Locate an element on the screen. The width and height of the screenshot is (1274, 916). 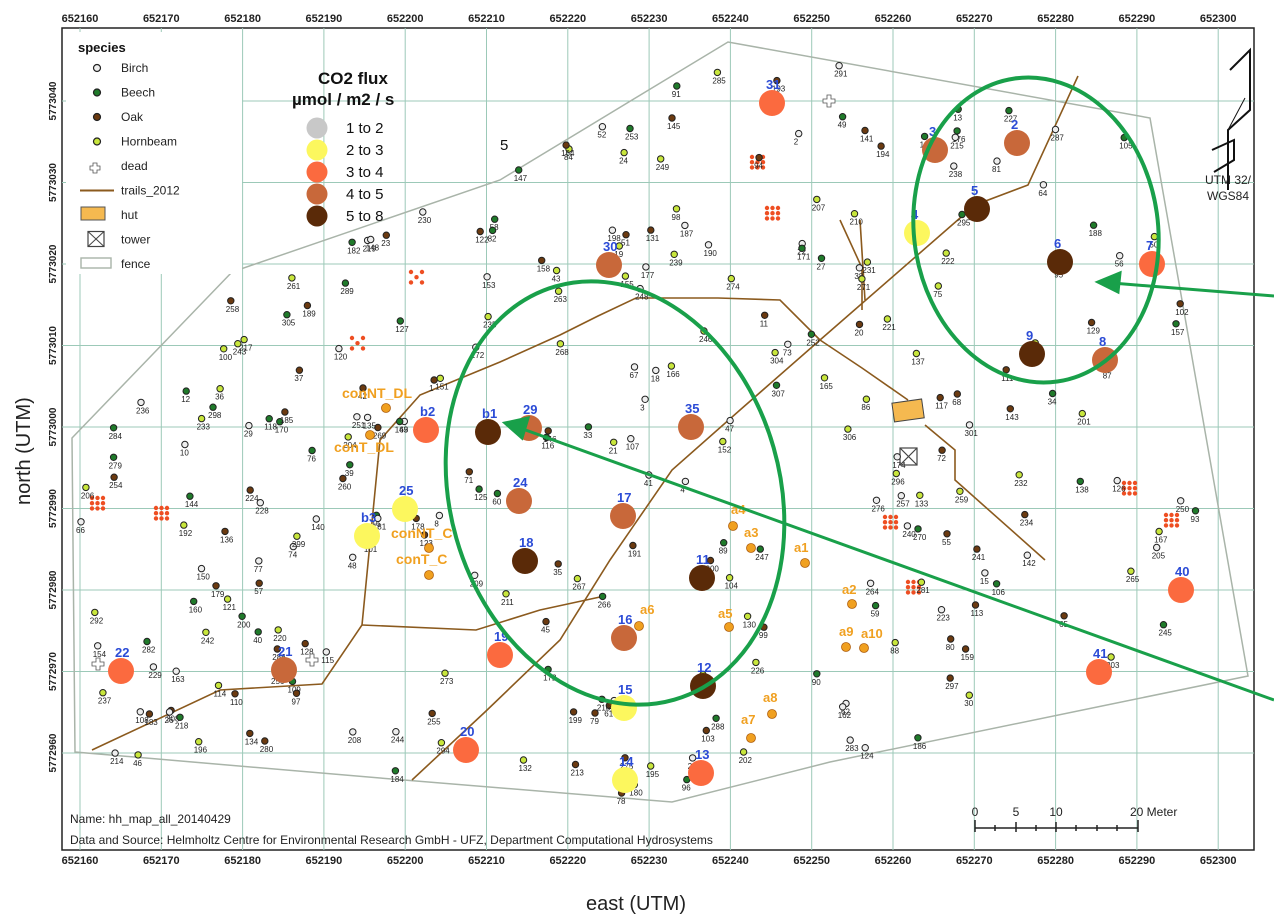
tree-label: 242 is located at coordinates (208, 640).